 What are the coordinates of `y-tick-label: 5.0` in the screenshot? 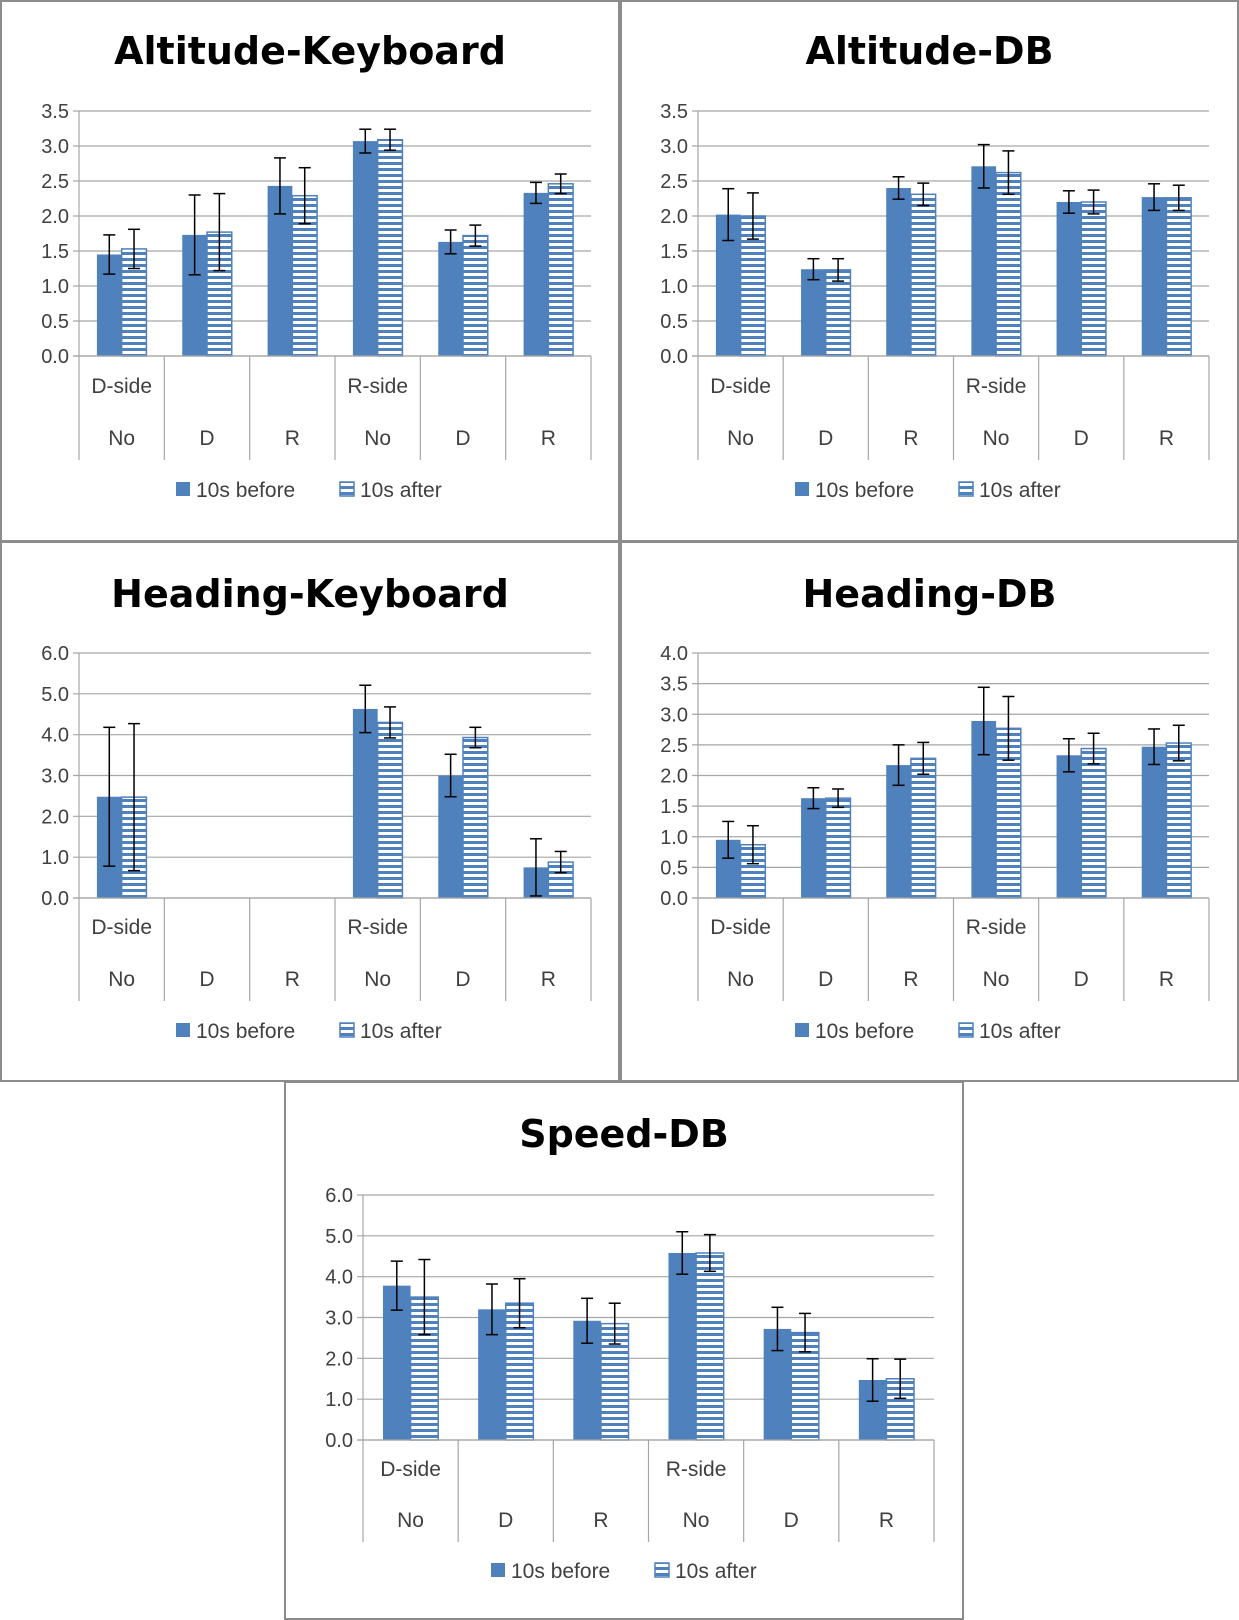 It's located at (55, 695).